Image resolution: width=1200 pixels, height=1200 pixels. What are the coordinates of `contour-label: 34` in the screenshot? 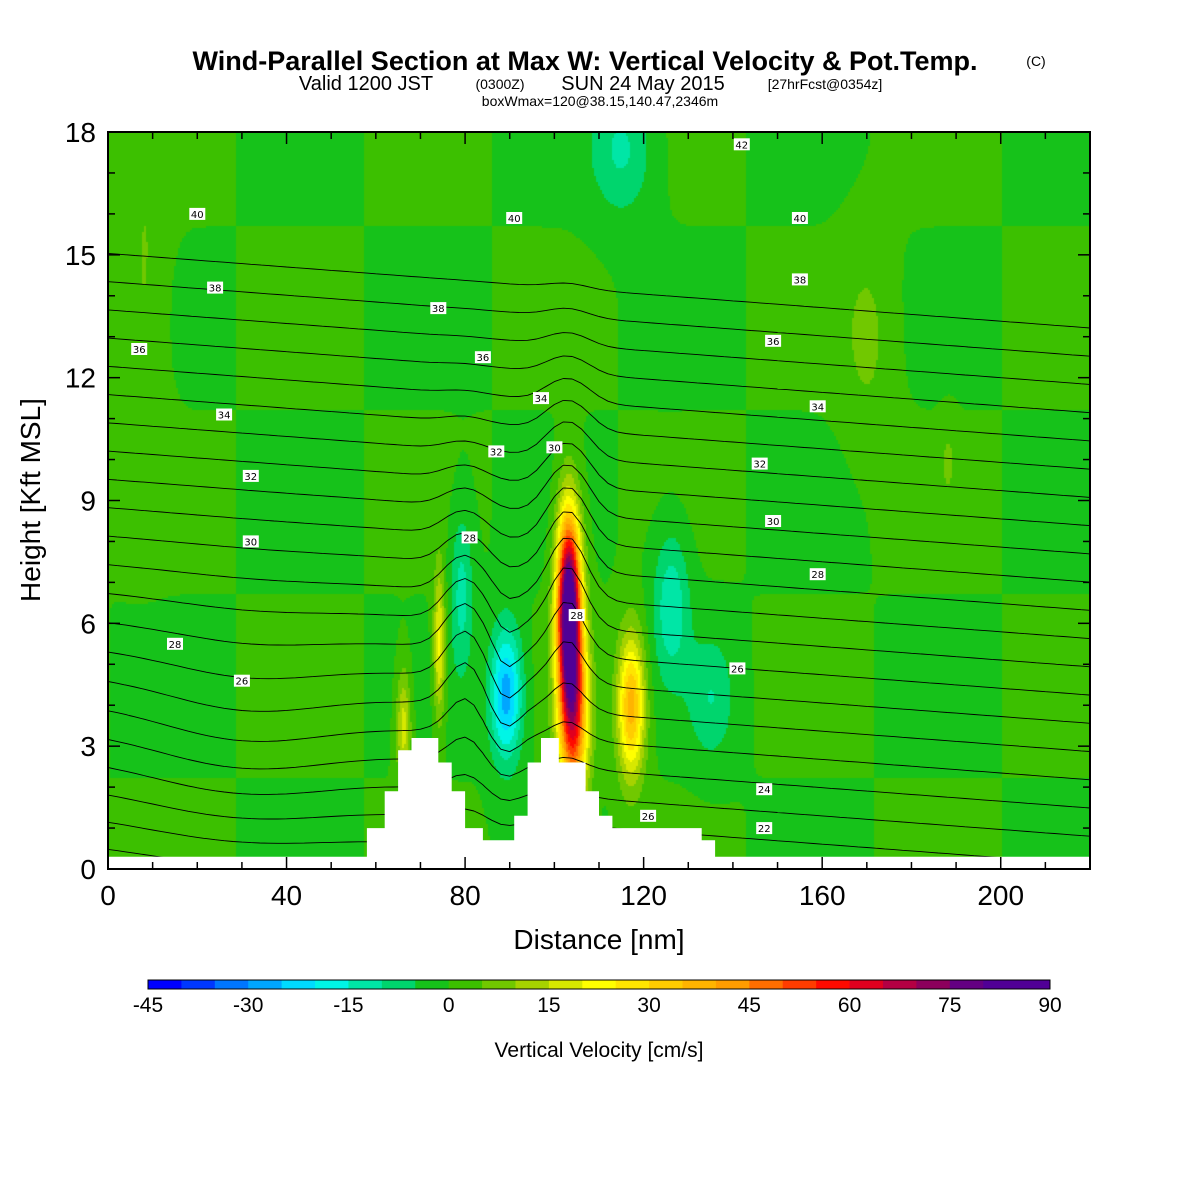 It's located at (817, 406).